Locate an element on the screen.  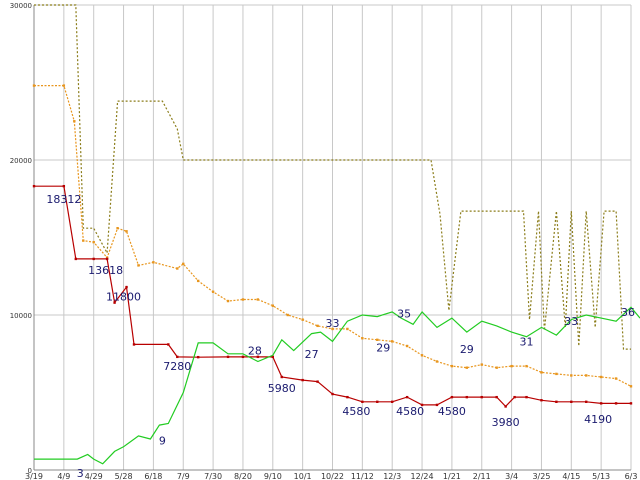
data-label: 31 is located at coordinates (527, 341).